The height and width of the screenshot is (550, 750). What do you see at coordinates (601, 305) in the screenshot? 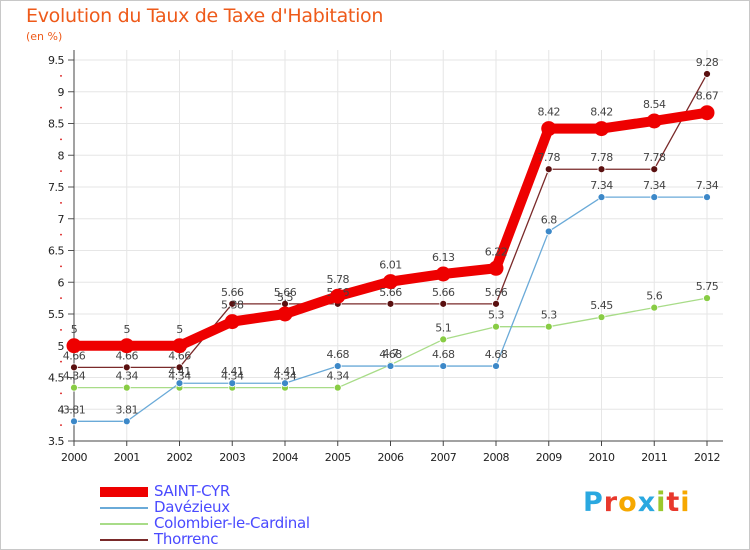
I see `data-label-colombier-le-cardinal: 5.45` at bounding box center [601, 305].